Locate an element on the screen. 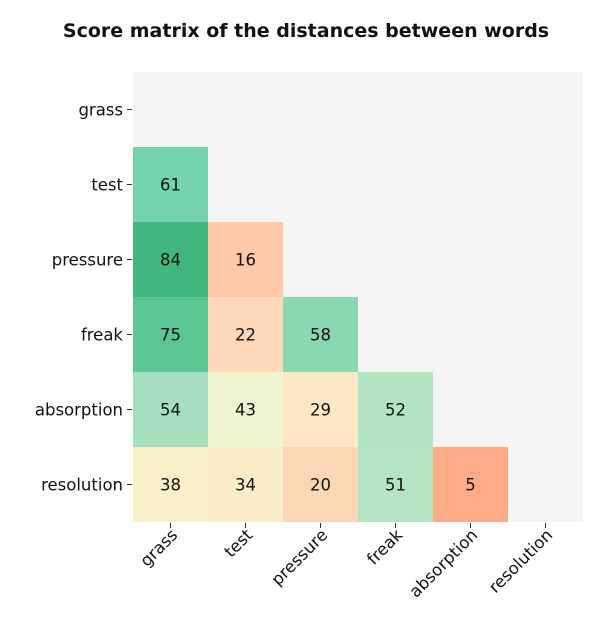 This screenshot has width=605, height=621. y-tick-label: test is located at coordinates (107, 185).